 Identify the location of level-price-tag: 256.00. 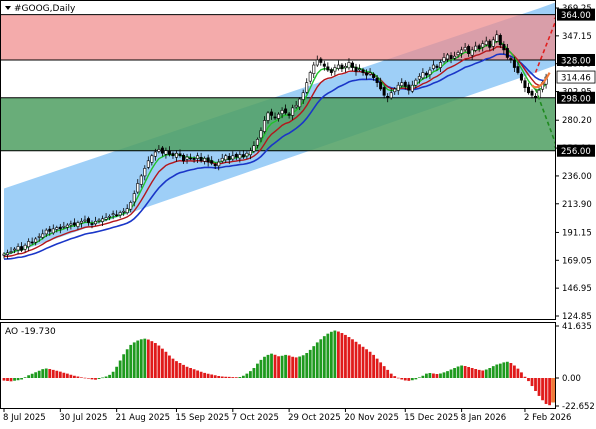
(576, 150).